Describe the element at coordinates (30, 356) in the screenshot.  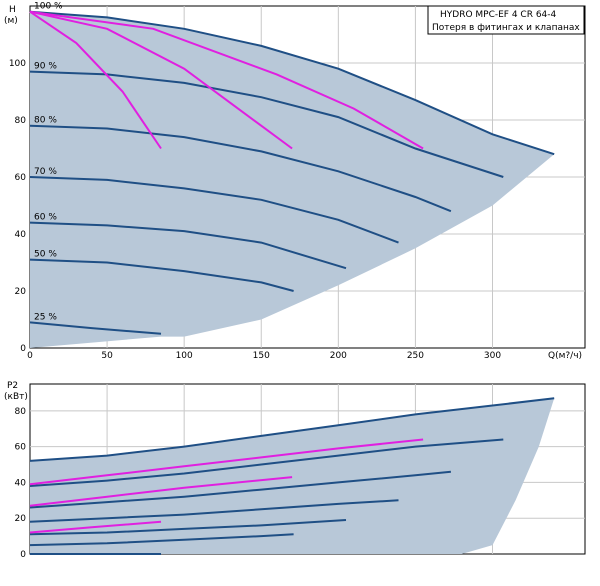
I see `x-tick-label: 0` at that location.